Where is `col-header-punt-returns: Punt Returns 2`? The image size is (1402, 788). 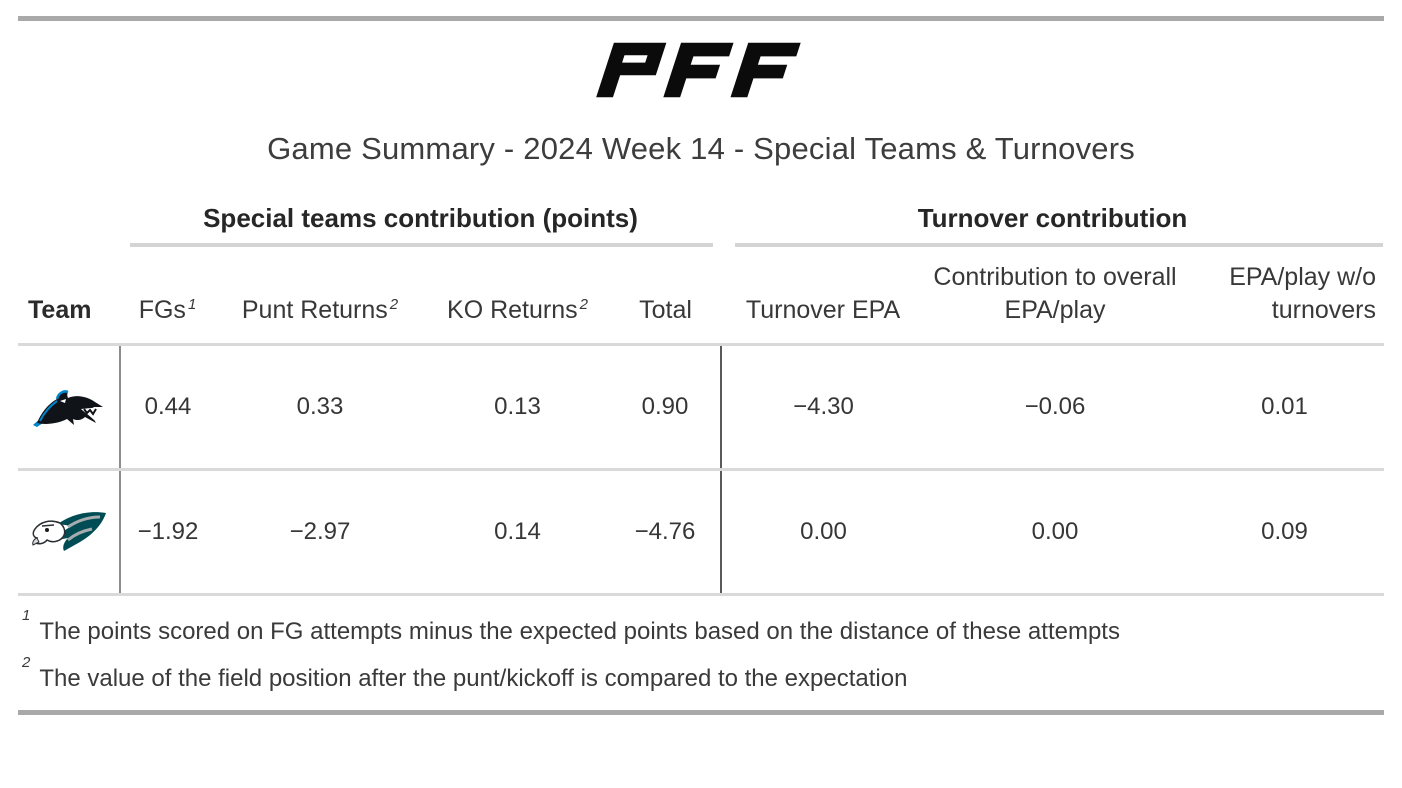
col-header-punt-returns: Punt Returns 2 is located at coordinates (320, 296).